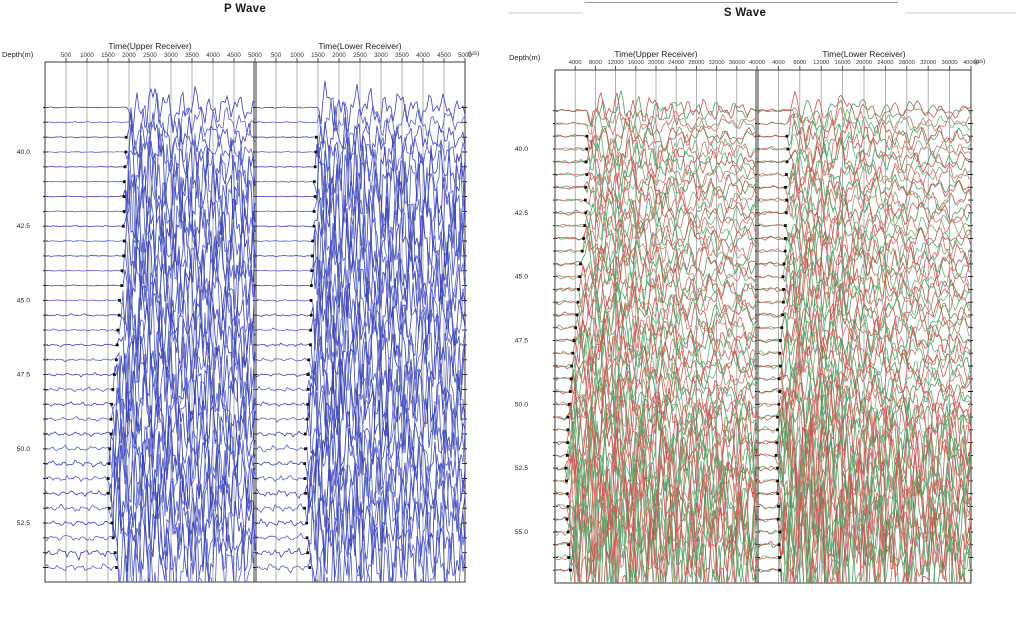  I want to click on s-wave-title: S Wave, so click(745, 13).